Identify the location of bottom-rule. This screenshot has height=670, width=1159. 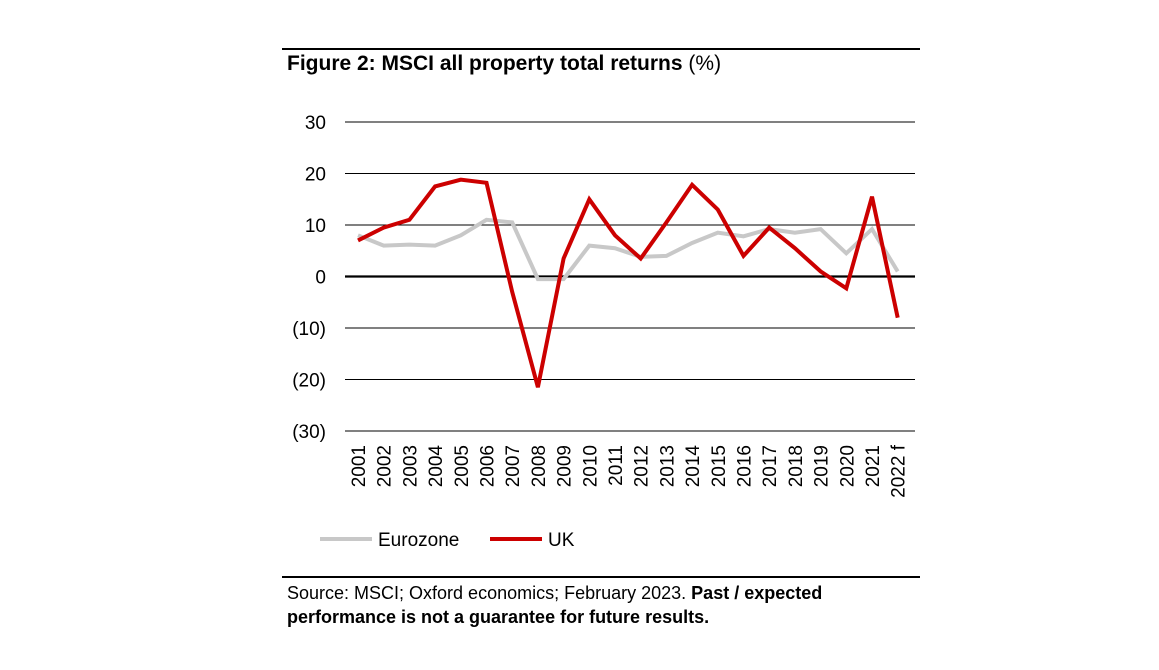
(601, 577).